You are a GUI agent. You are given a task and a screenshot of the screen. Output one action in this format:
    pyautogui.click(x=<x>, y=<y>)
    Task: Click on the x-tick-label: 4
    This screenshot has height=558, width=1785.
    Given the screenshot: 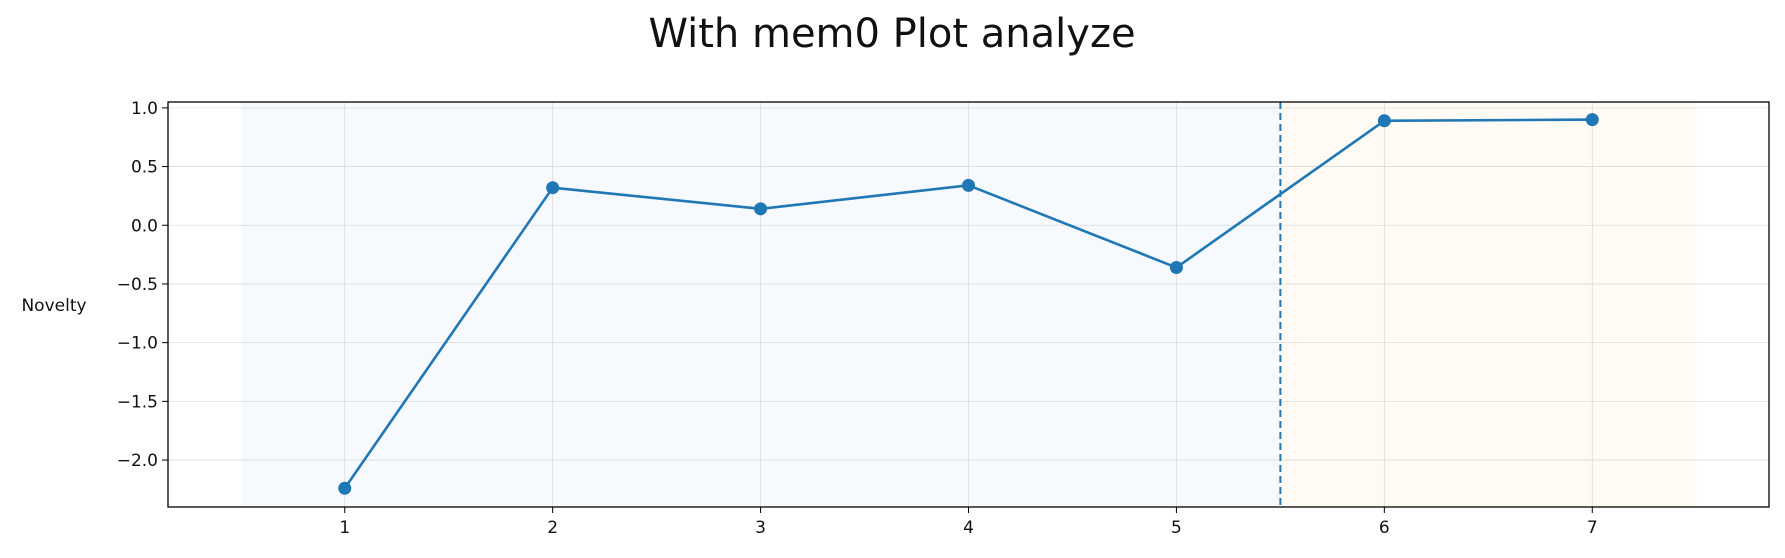 What is the action you would take?
    pyautogui.click(x=968, y=528)
    